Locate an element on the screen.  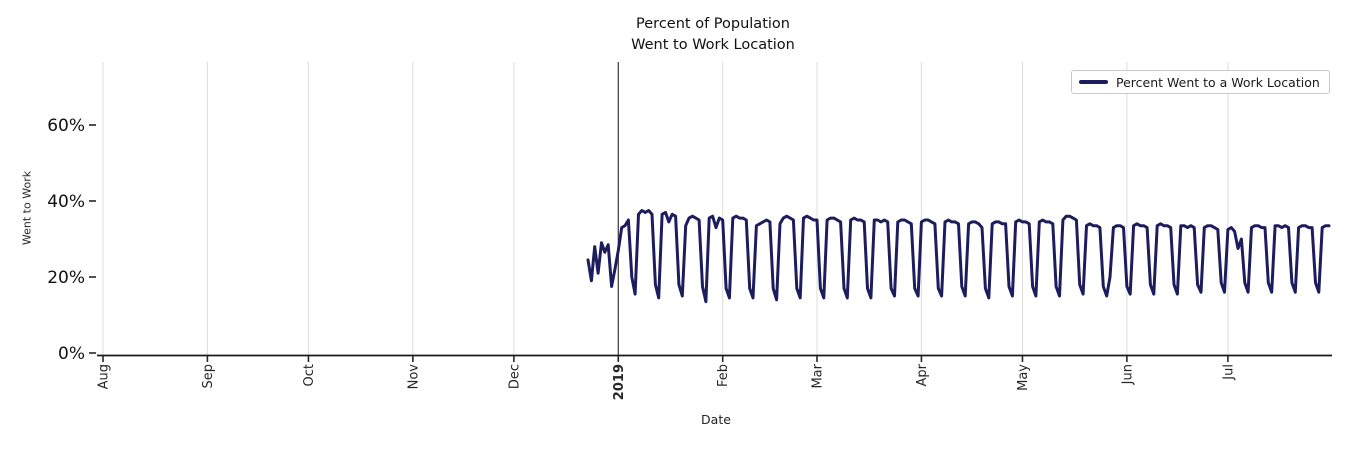
x-tick-label: Aug is located at coordinates (104, 376).